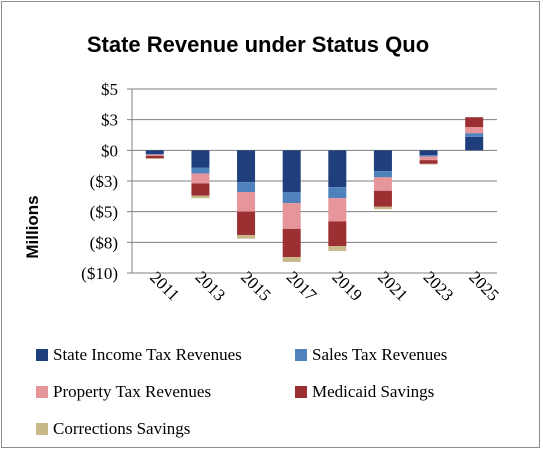 The width and height of the screenshot is (543, 451). Describe the element at coordinates (104, 181) in the screenshot. I see `y-tick-label: ($3)` at that location.